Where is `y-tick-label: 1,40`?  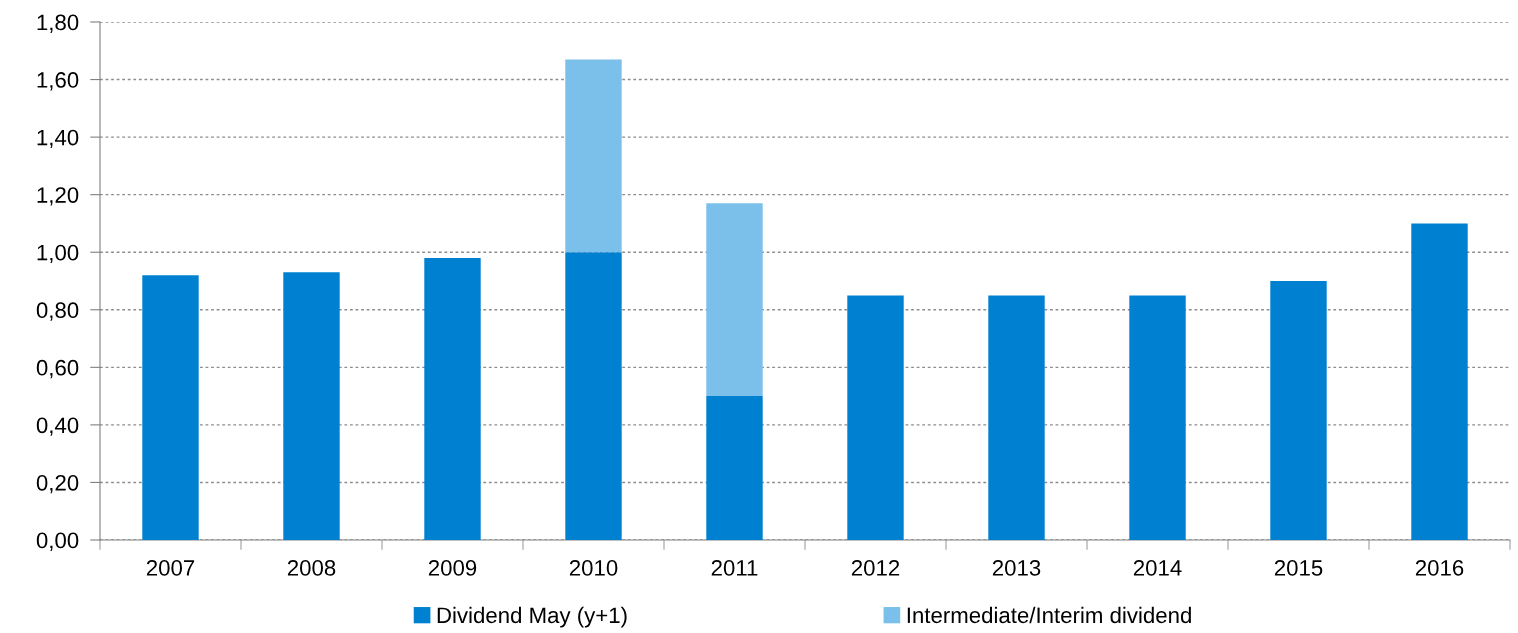
y-tick-label: 1,40 is located at coordinates (58, 139).